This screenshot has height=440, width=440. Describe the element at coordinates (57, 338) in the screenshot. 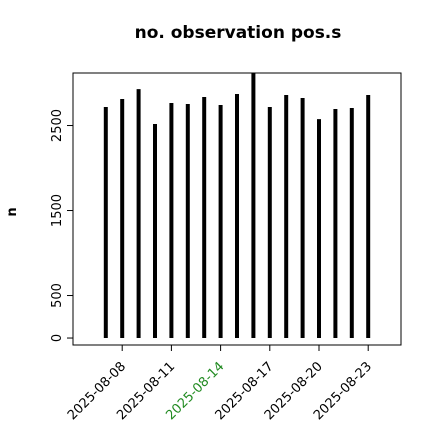

I see `y-tick-label: 0` at that location.